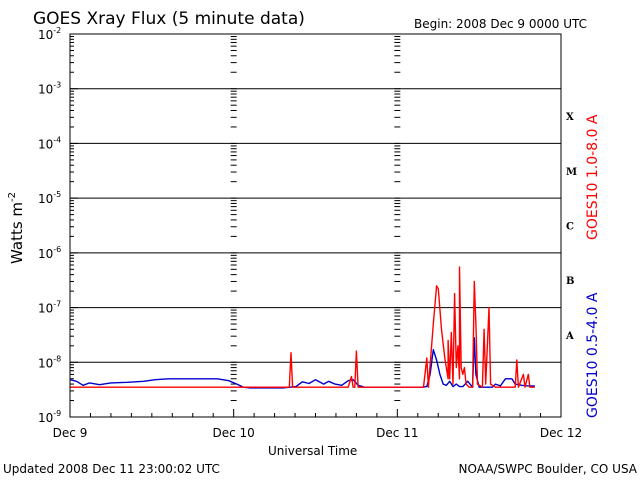 This screenshot has width=640, height=480. Describe the element at coordinates (312, 451) in the screenshot. I see `x-axis-title: Universal Time` at that location.